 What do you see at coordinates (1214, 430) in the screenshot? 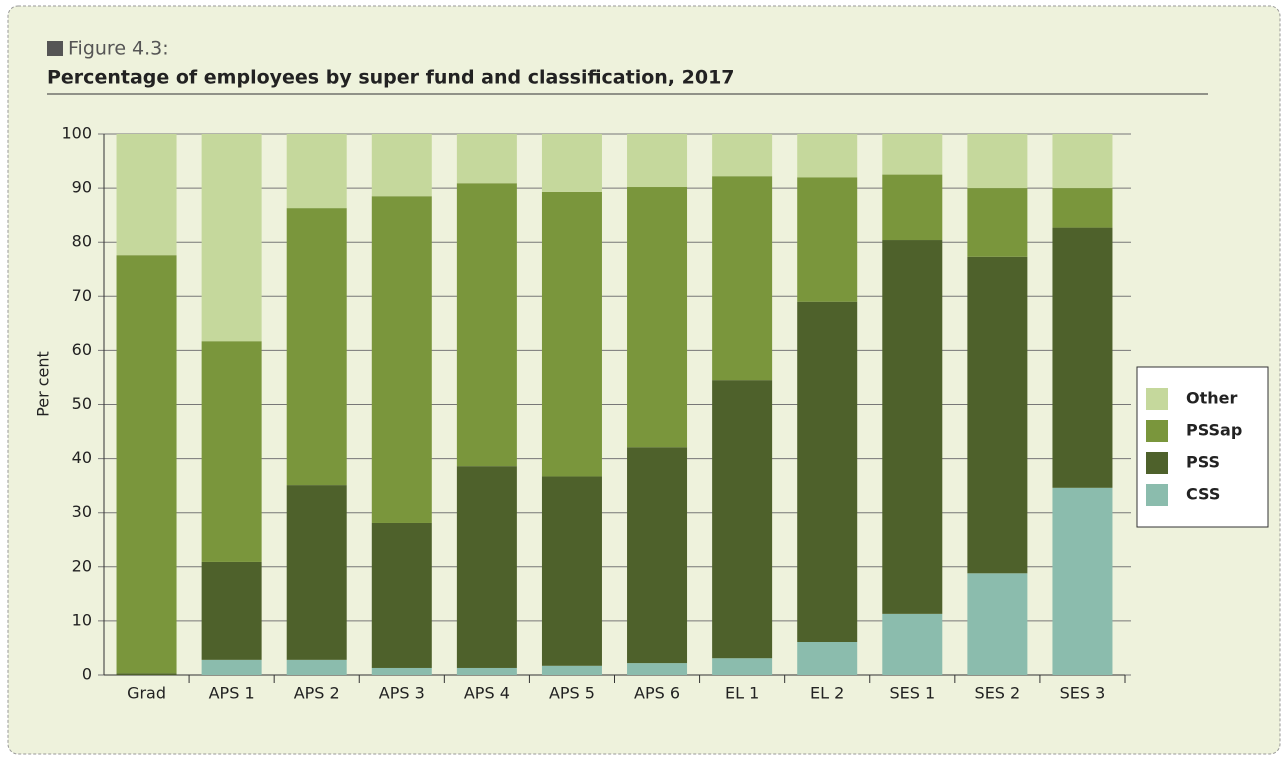
I see `legend-label: PSSap` at bounding box center [1214, 430].